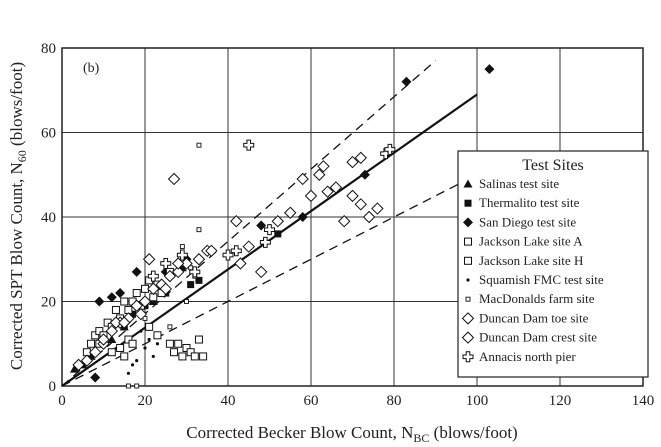 The image size is (661, 447). Describe the element at coordinates (145, 401) in the screenshot. I see `x-tick-label: 20` at that location.